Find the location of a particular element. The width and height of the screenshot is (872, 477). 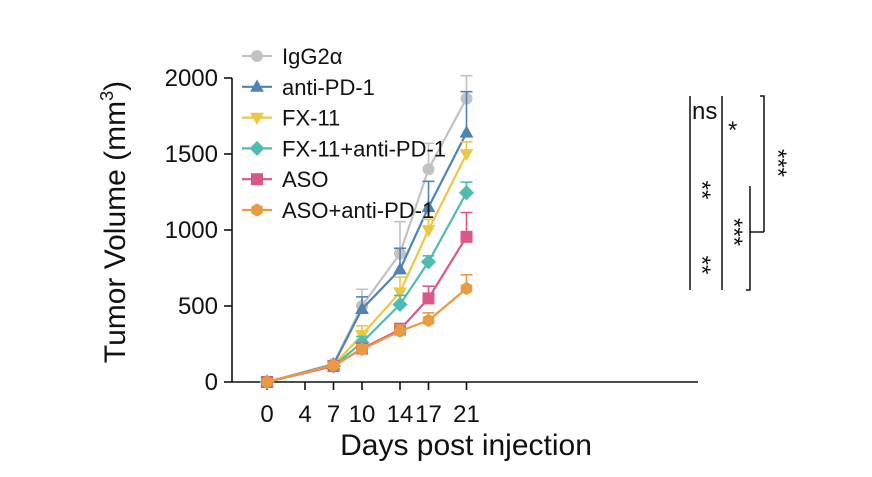

y-axis-label: Tumor Volume (mm3) is located at coordinates (114, 222).